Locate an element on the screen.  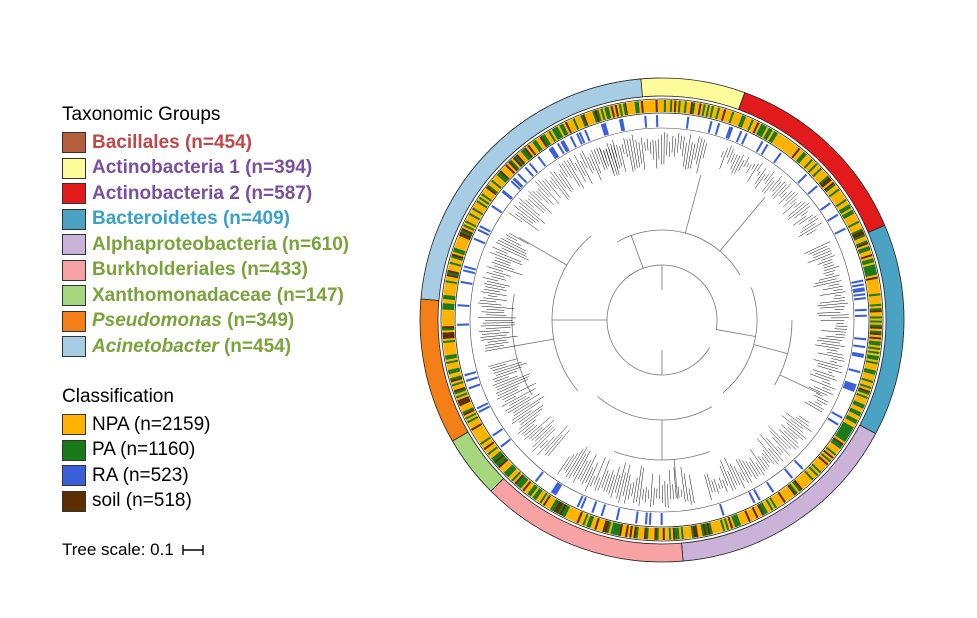
taxonomic-legend-label: Actinobacteria 1 (n=394) is located at coordinates (202, 168).